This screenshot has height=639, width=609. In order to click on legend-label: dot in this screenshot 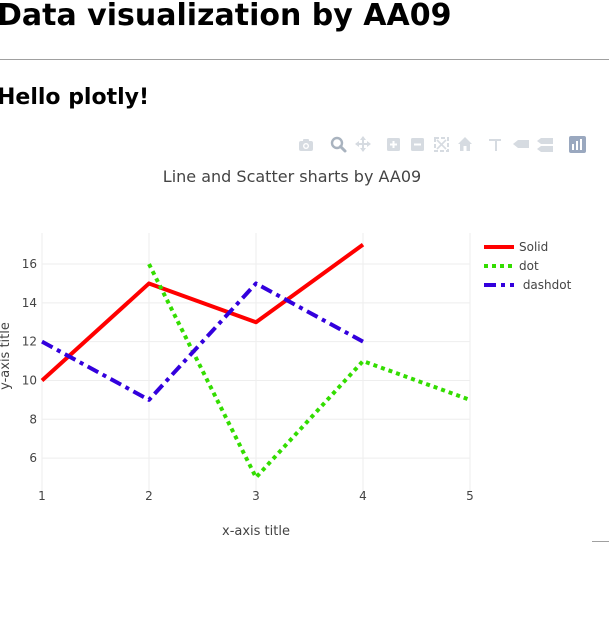, I will do `click(529, 266)`.